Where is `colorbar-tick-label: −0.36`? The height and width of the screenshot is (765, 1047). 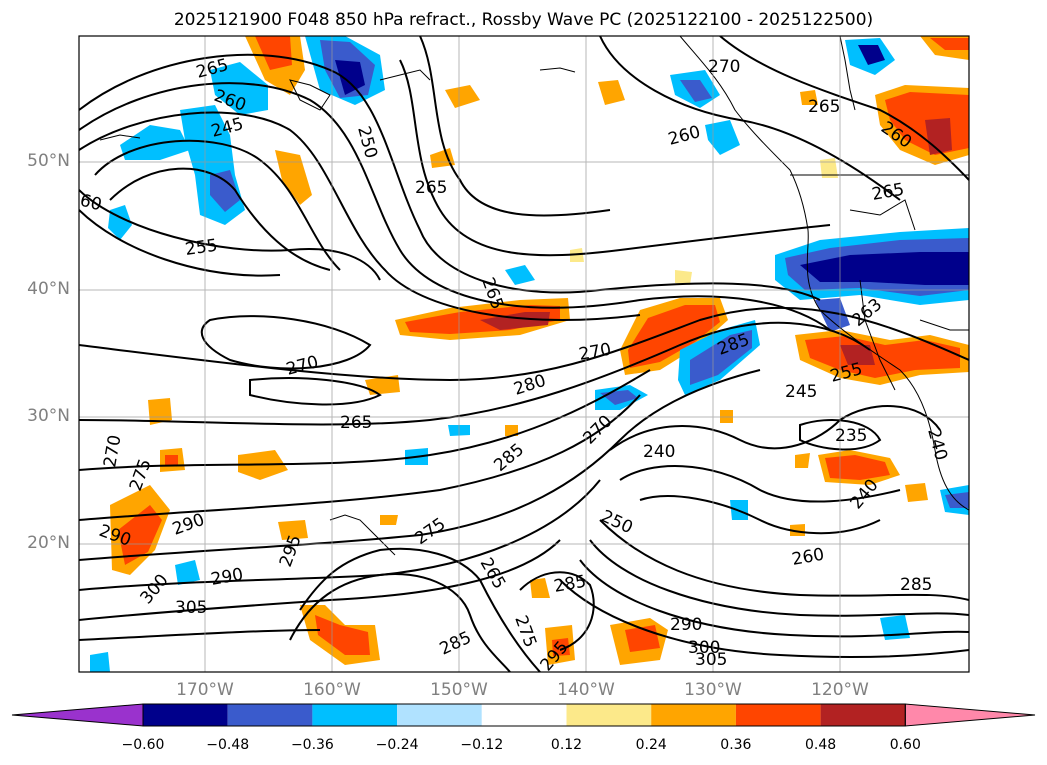
colorbar-tick-label: −0.36 is located at coordinates (312, 745).